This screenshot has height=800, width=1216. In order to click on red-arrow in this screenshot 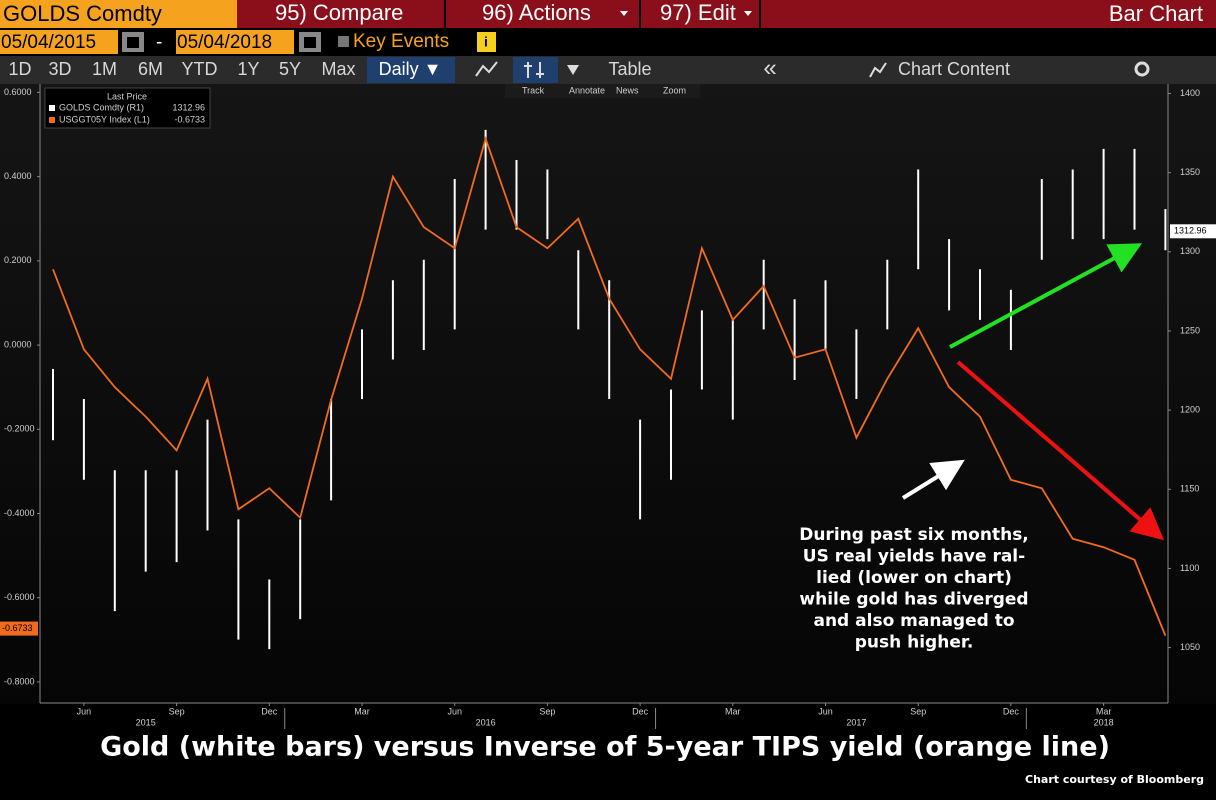, I will do `click(1060, 450)`.